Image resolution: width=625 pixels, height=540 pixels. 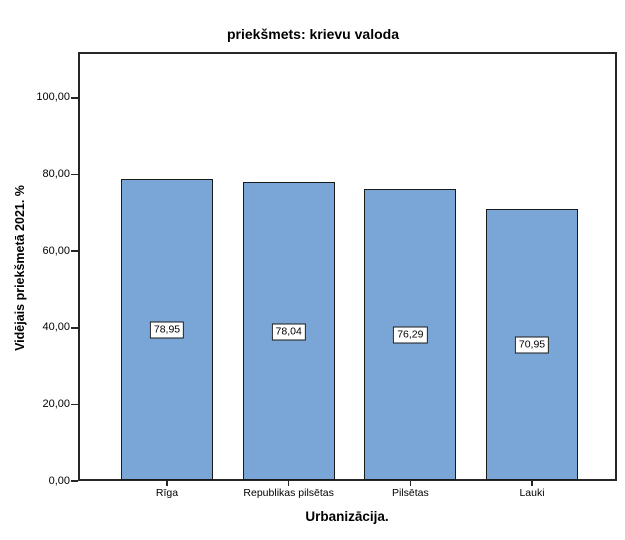 What do you see at coordinates (56, 327) in the screenshot?
I see `y-axis-tick-label: 40,00` at bounding box center [56, 327].